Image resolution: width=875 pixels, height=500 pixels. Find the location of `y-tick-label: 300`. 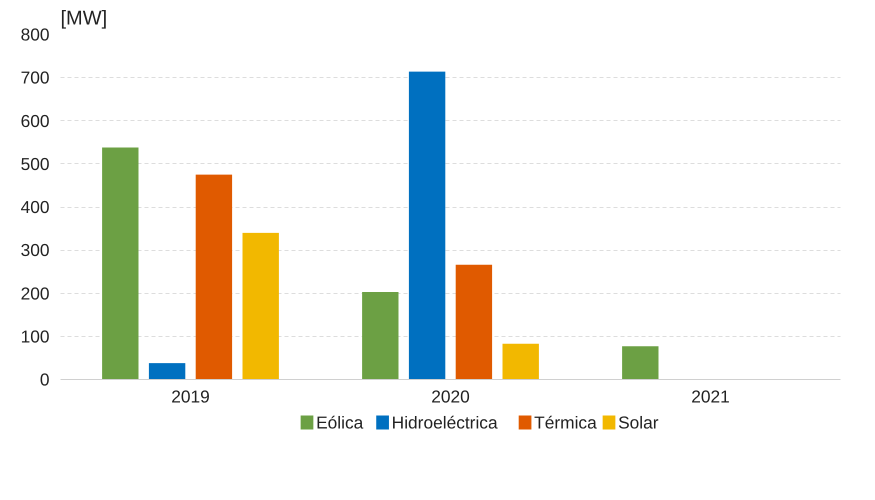

y-tick-label: 300 is located at coordinates (35, 250).